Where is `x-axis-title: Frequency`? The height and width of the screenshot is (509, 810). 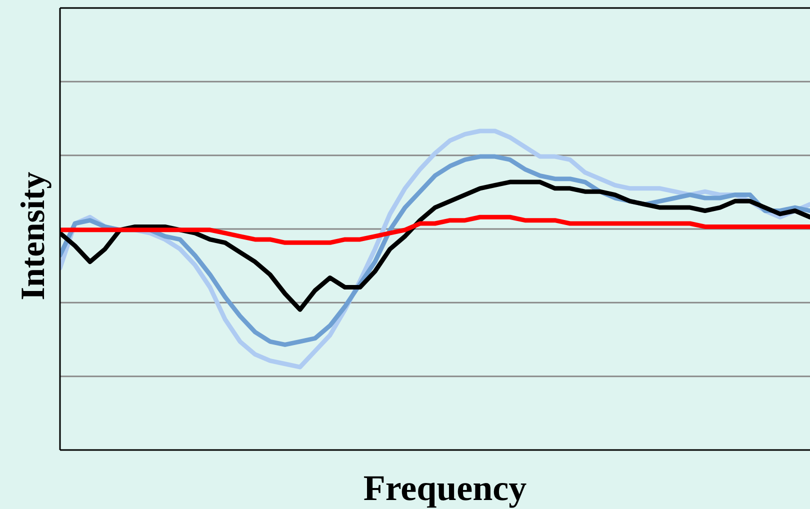
x-axis-title: Frequency is located at coordinates (445, 488).